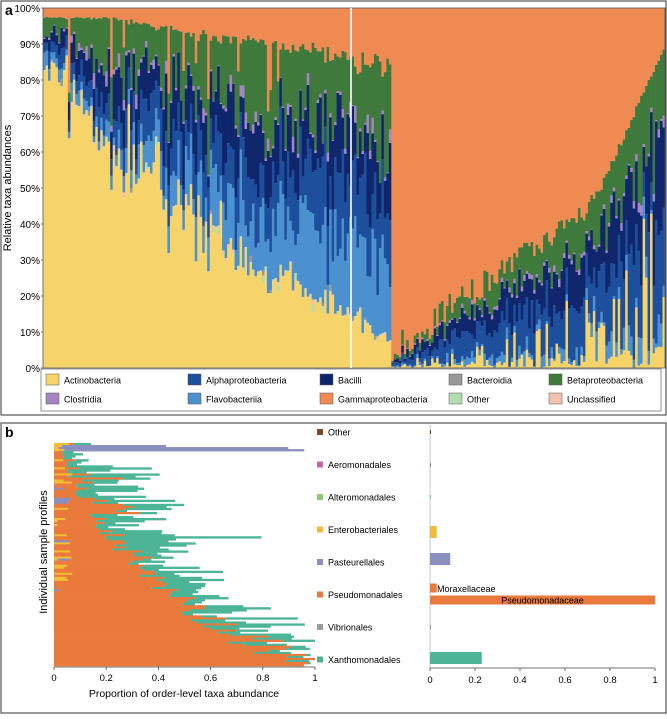 This screenshot has height=719, width=667. Describe the element at coordinates (30, 45) in the screenshot. I see `panel-a-ytick-label: 90%` at that location.